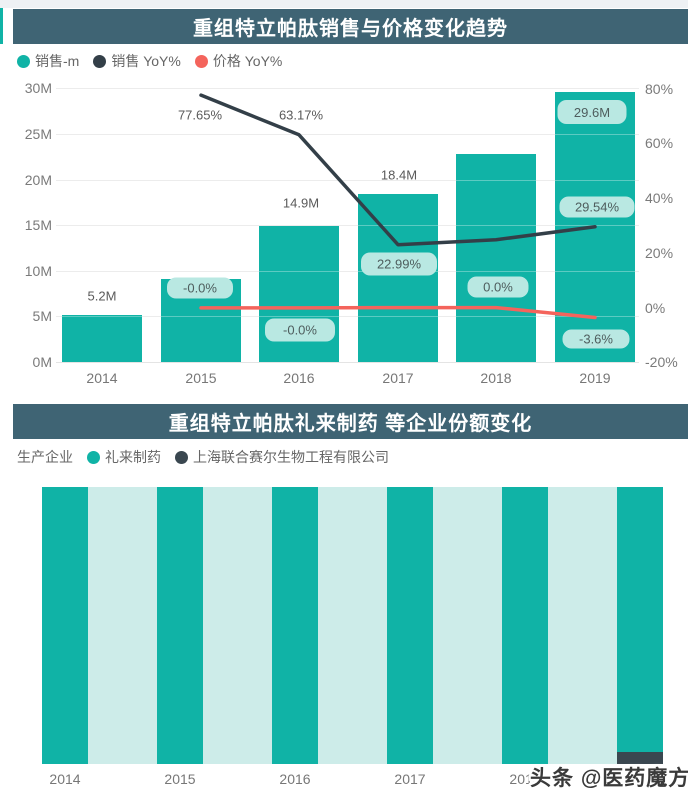  I want to click on data-label: 18.4M, so click(399, 175).